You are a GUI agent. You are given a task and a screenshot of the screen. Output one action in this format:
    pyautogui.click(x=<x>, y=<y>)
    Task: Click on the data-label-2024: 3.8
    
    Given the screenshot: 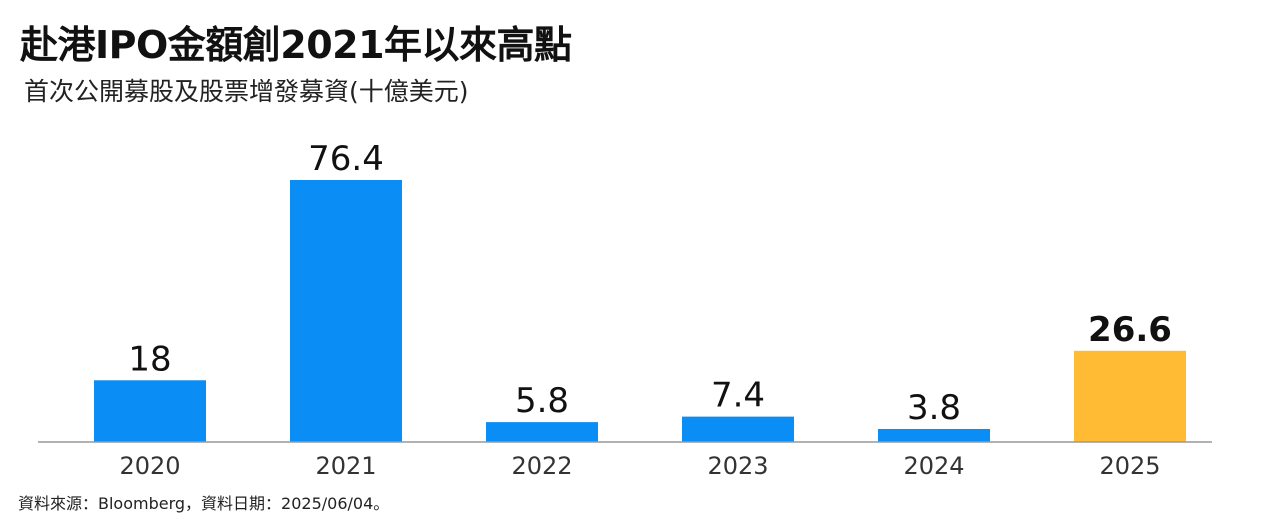 What is the action you would take?
    pyautogui.click(x=934, y=408)
    